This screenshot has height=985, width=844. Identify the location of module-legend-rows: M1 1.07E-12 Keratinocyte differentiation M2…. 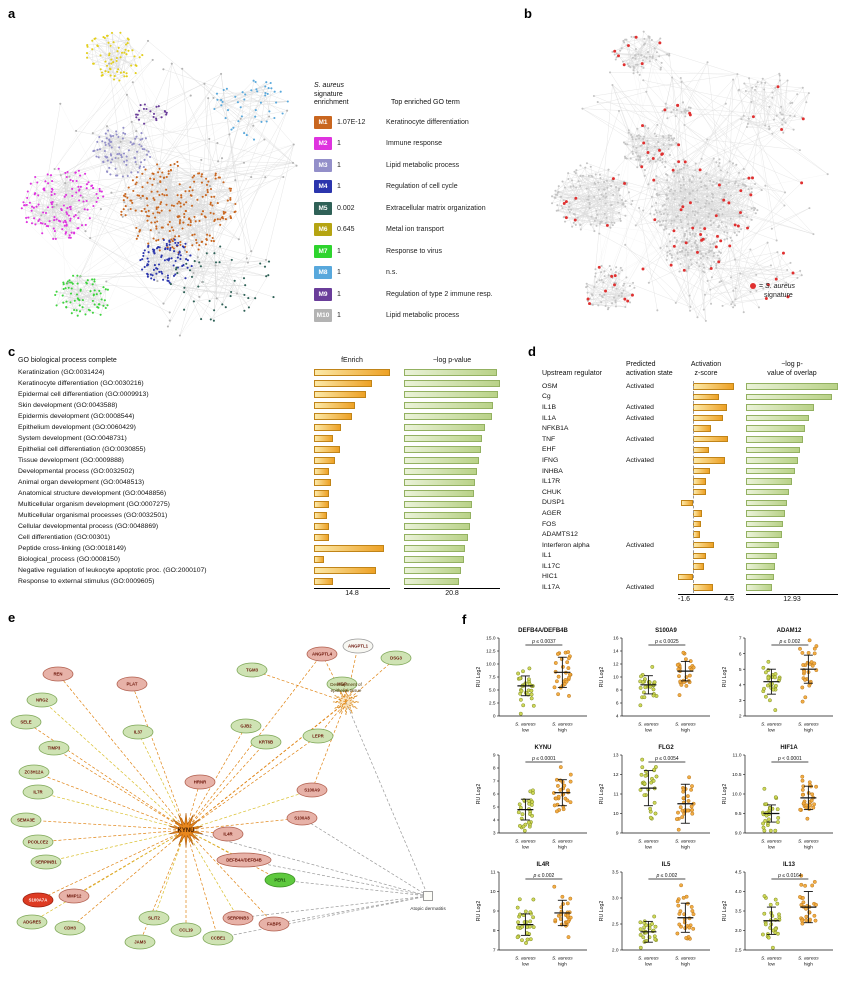
(421, 219).